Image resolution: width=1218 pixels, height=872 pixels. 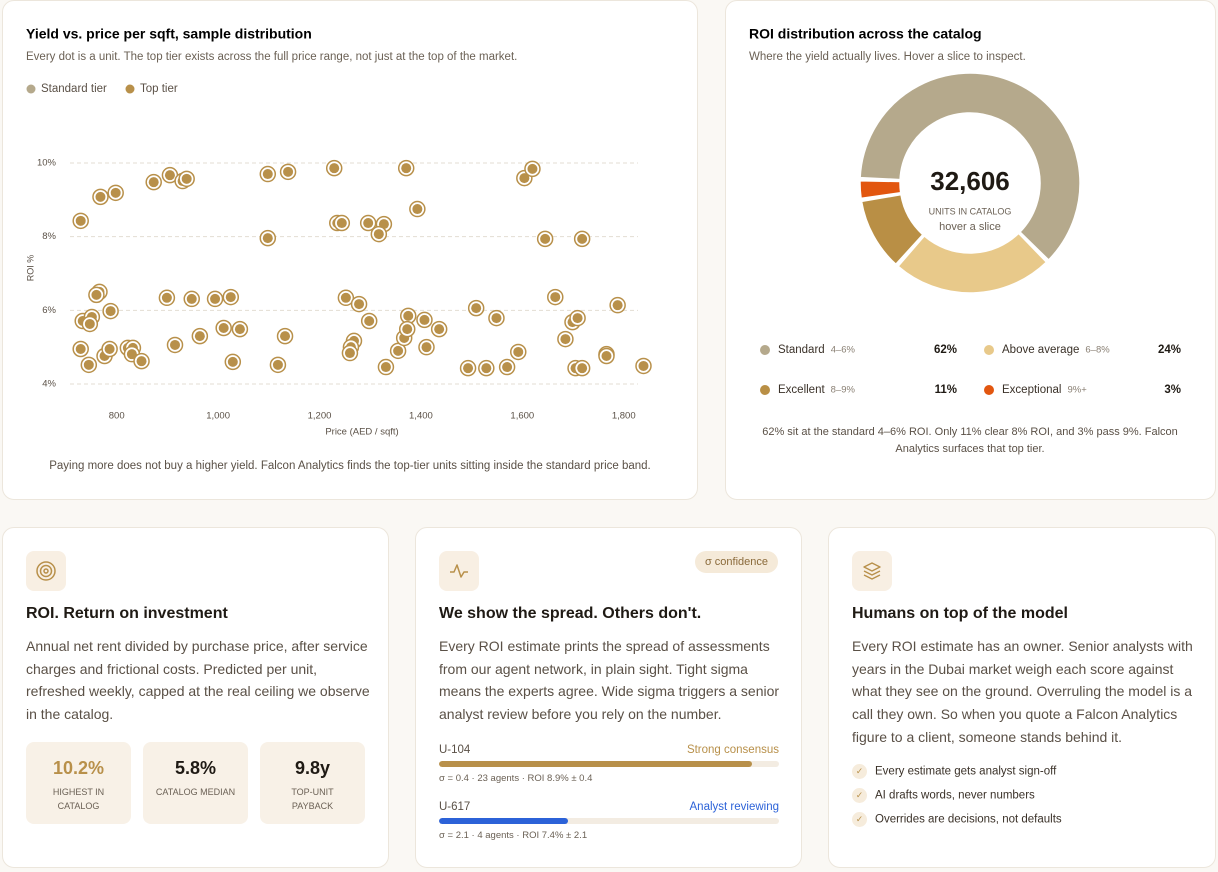 I want to click on bar-track, so click(x=609, y=764).